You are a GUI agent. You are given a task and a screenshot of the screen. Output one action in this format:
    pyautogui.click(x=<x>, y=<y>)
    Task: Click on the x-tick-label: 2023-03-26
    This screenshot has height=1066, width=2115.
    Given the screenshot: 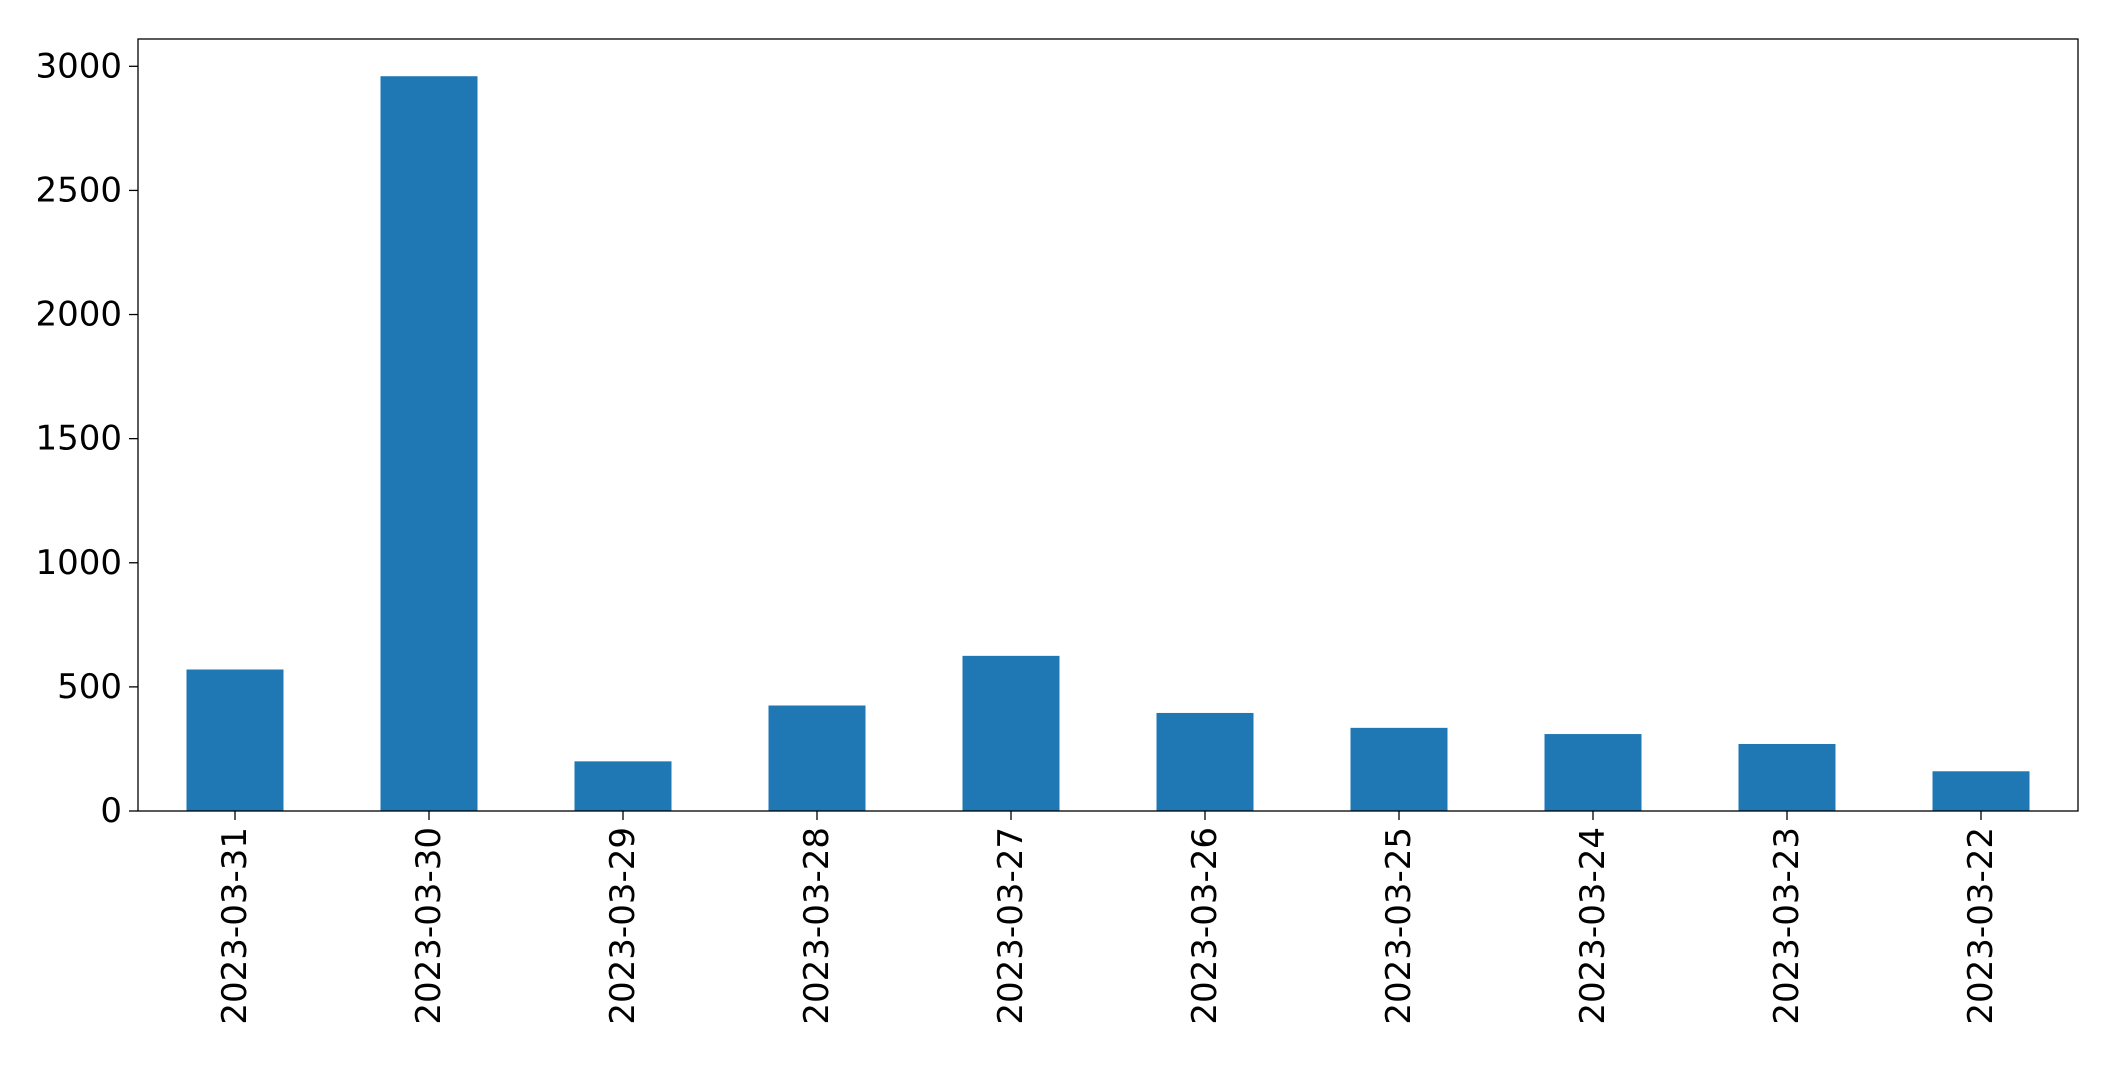 What is the action you would take?
    pyautogui.click(x=1205, y=926)
    